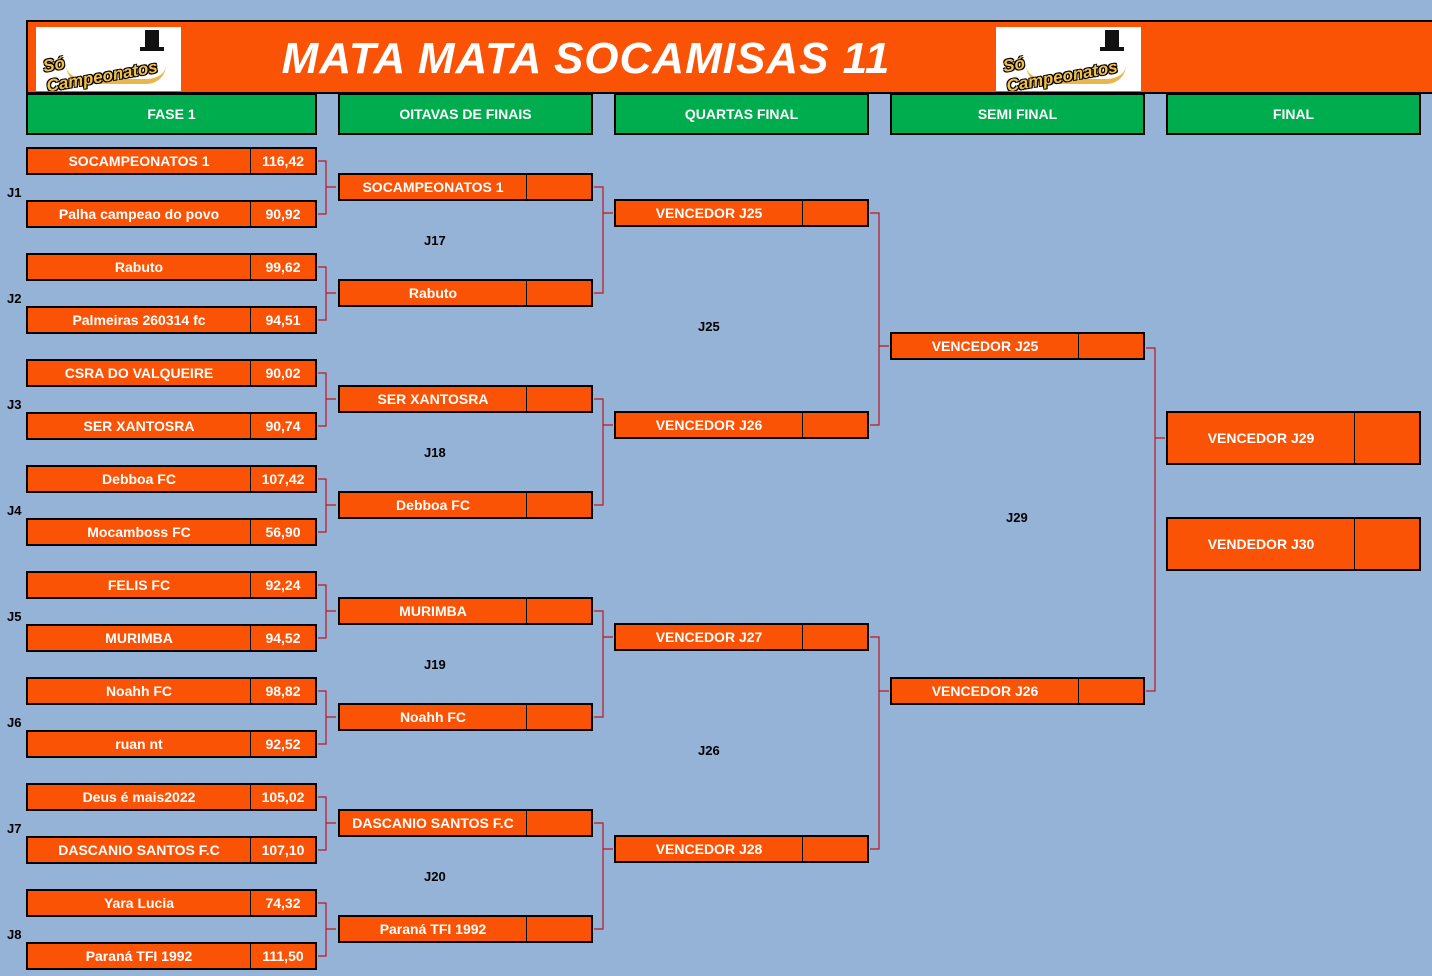  I want to click on oitavas-team-box: MURIMBA, so click(465, 611).